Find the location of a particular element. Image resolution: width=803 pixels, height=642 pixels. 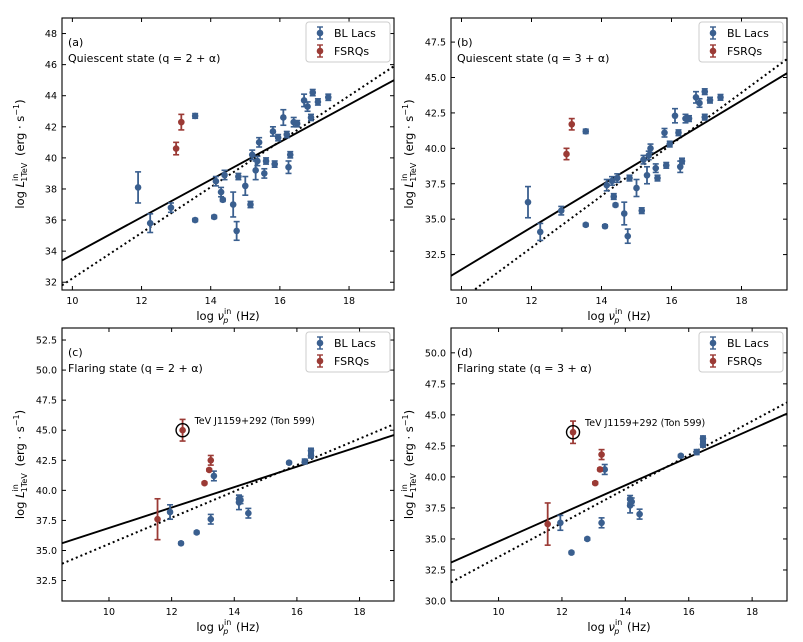

y-tick-label: 48 is located at coordinates (51, 34).